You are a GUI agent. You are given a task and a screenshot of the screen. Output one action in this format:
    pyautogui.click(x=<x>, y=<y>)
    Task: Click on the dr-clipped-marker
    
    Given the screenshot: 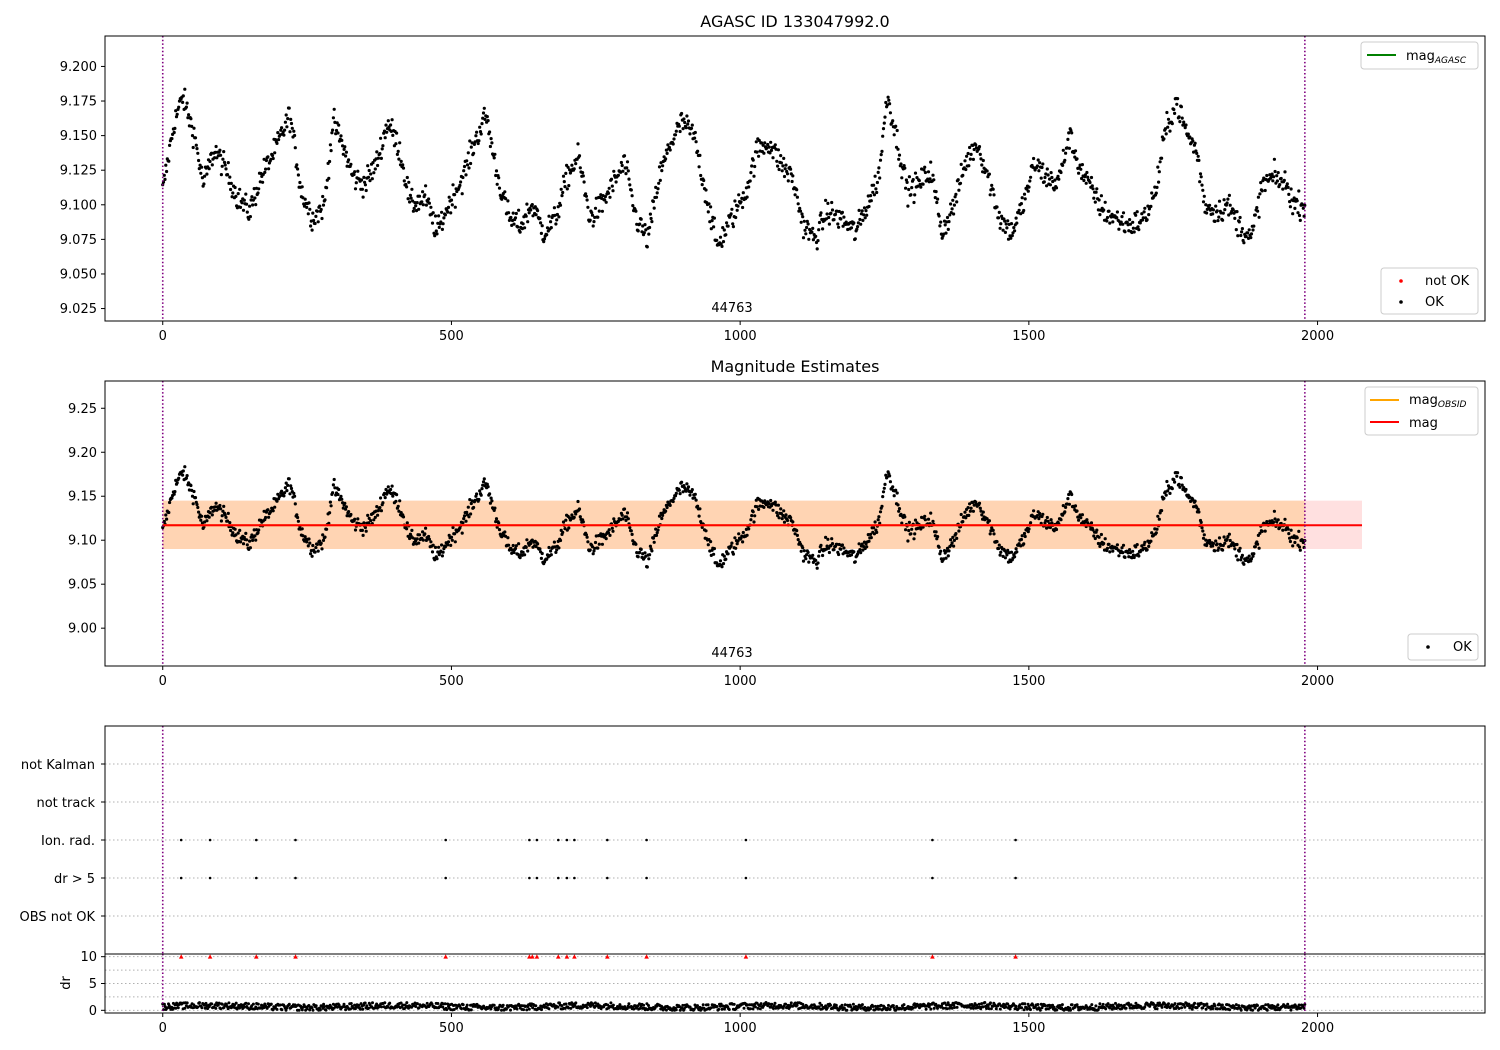 What is the action you would take?
    pyautogui.click(x=567, y=956)
    